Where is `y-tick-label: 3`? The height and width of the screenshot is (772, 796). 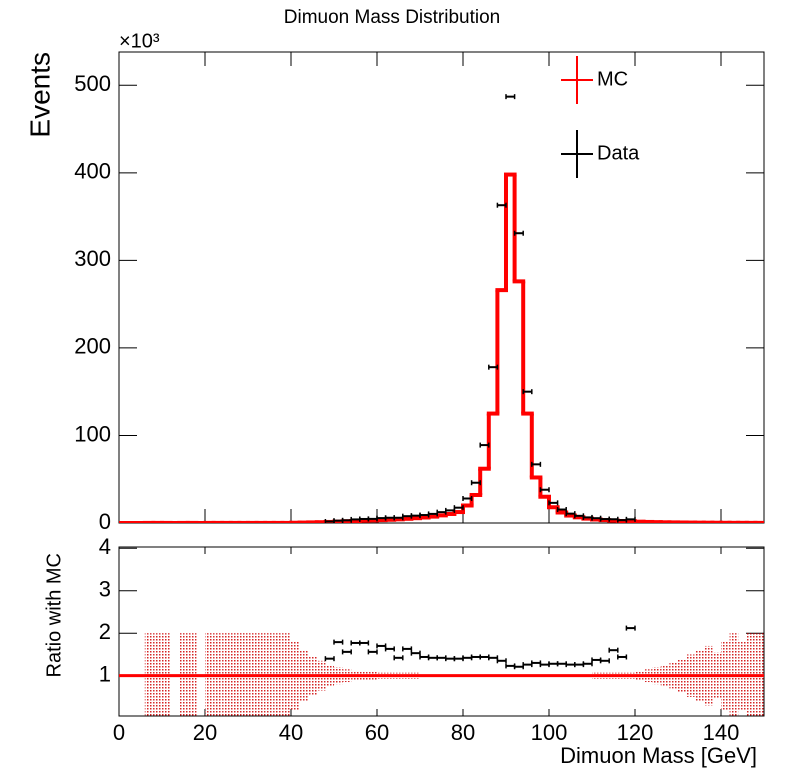 y-tick-label: 3 is located at coordinates (105, 589).